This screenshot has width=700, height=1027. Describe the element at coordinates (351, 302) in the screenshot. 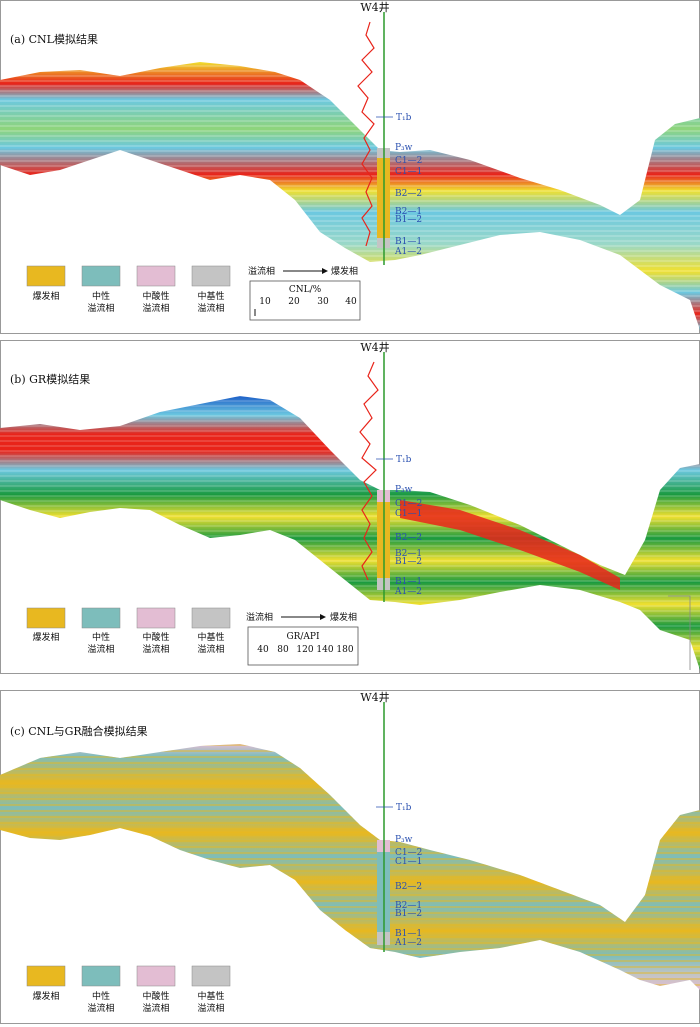

I see `panel-a-scale-tick-4: 40` at that location.